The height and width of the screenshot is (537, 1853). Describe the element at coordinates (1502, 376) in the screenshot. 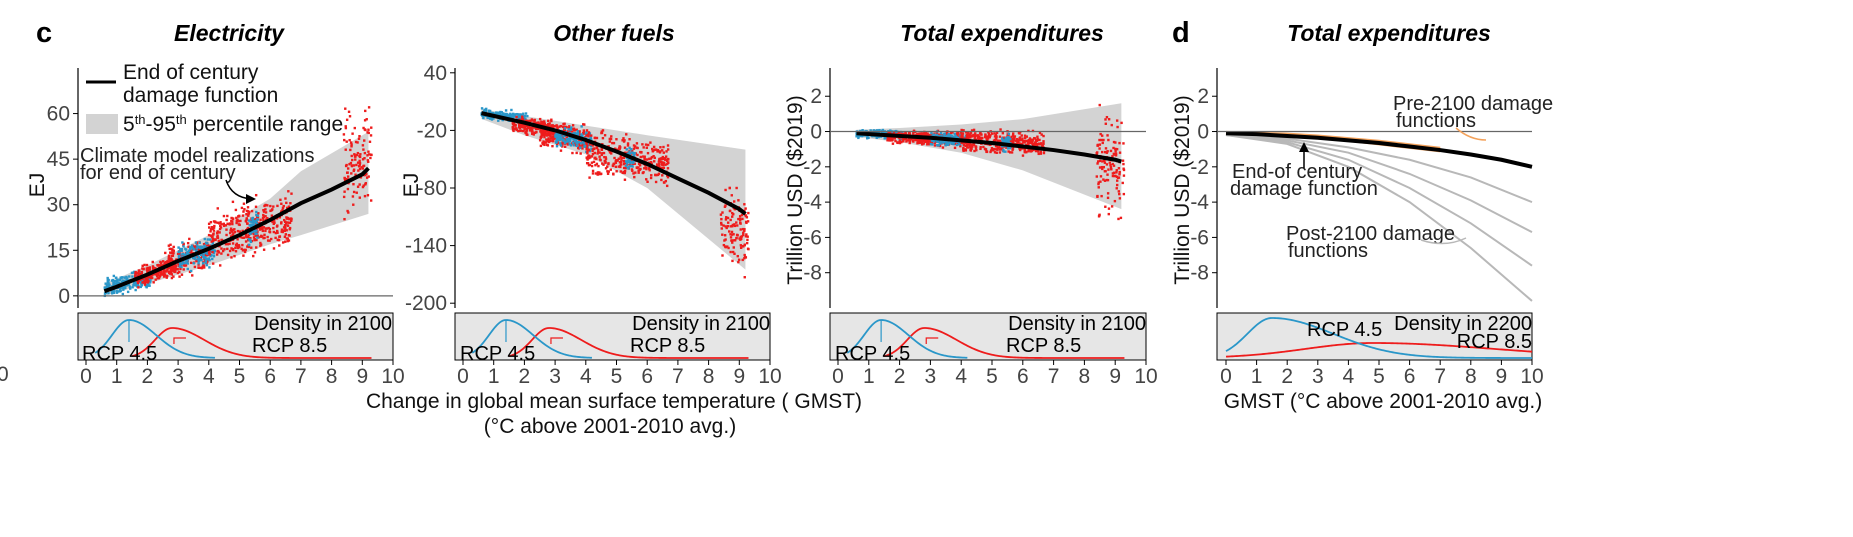

I see `x-tick-label: 9` at that location.